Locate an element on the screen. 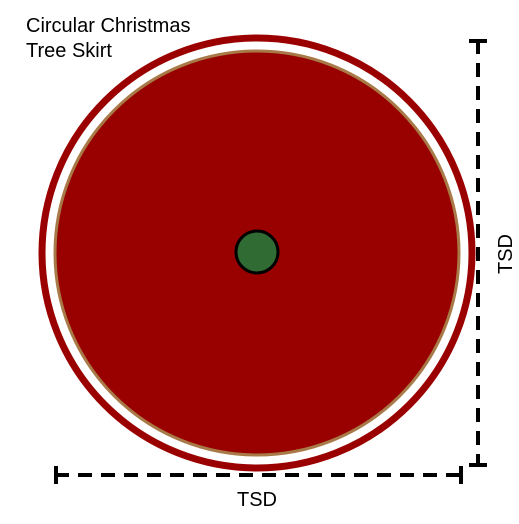 The height and width of the screenshot is (524, 519). vertical-dimension is located at coordinates (478, 253).